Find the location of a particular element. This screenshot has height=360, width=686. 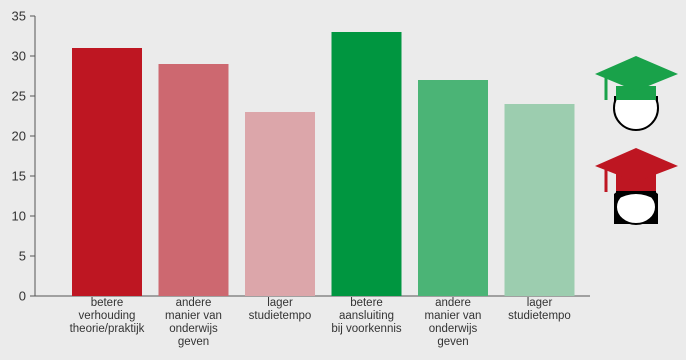

y-tick-label: 10 is located at coordinates (19, 216).